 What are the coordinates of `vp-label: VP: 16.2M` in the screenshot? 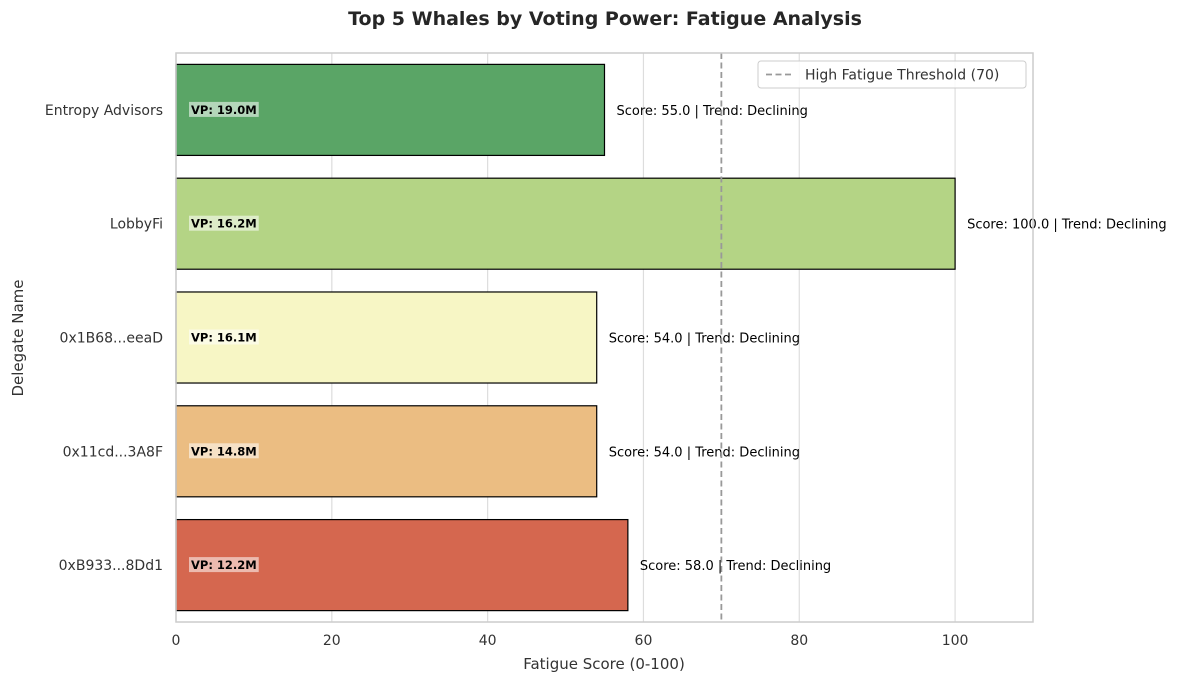 It's located at (224, 224).